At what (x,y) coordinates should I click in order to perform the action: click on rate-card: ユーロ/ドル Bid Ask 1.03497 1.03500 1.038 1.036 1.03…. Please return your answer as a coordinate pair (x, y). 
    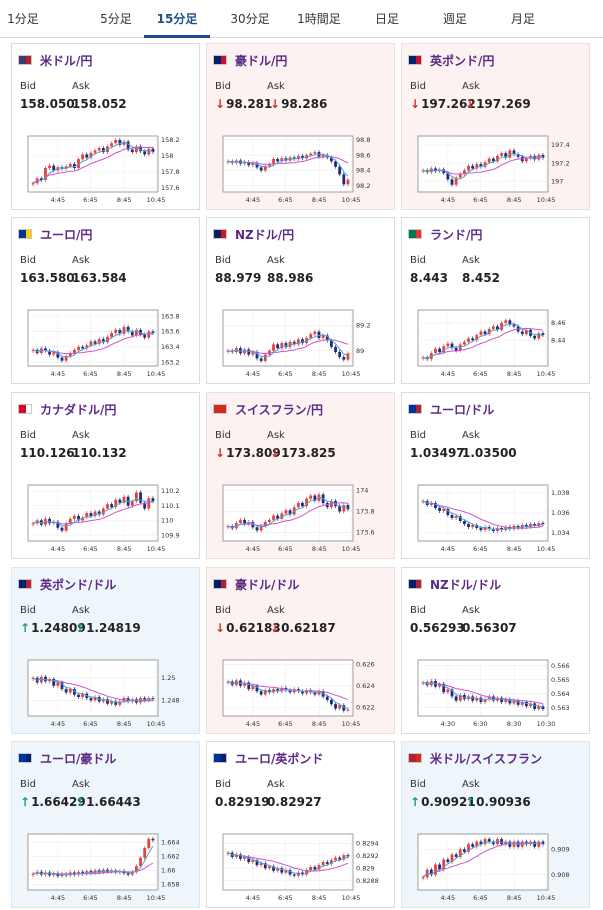
    Looking at the image, I should click on (495, 475).